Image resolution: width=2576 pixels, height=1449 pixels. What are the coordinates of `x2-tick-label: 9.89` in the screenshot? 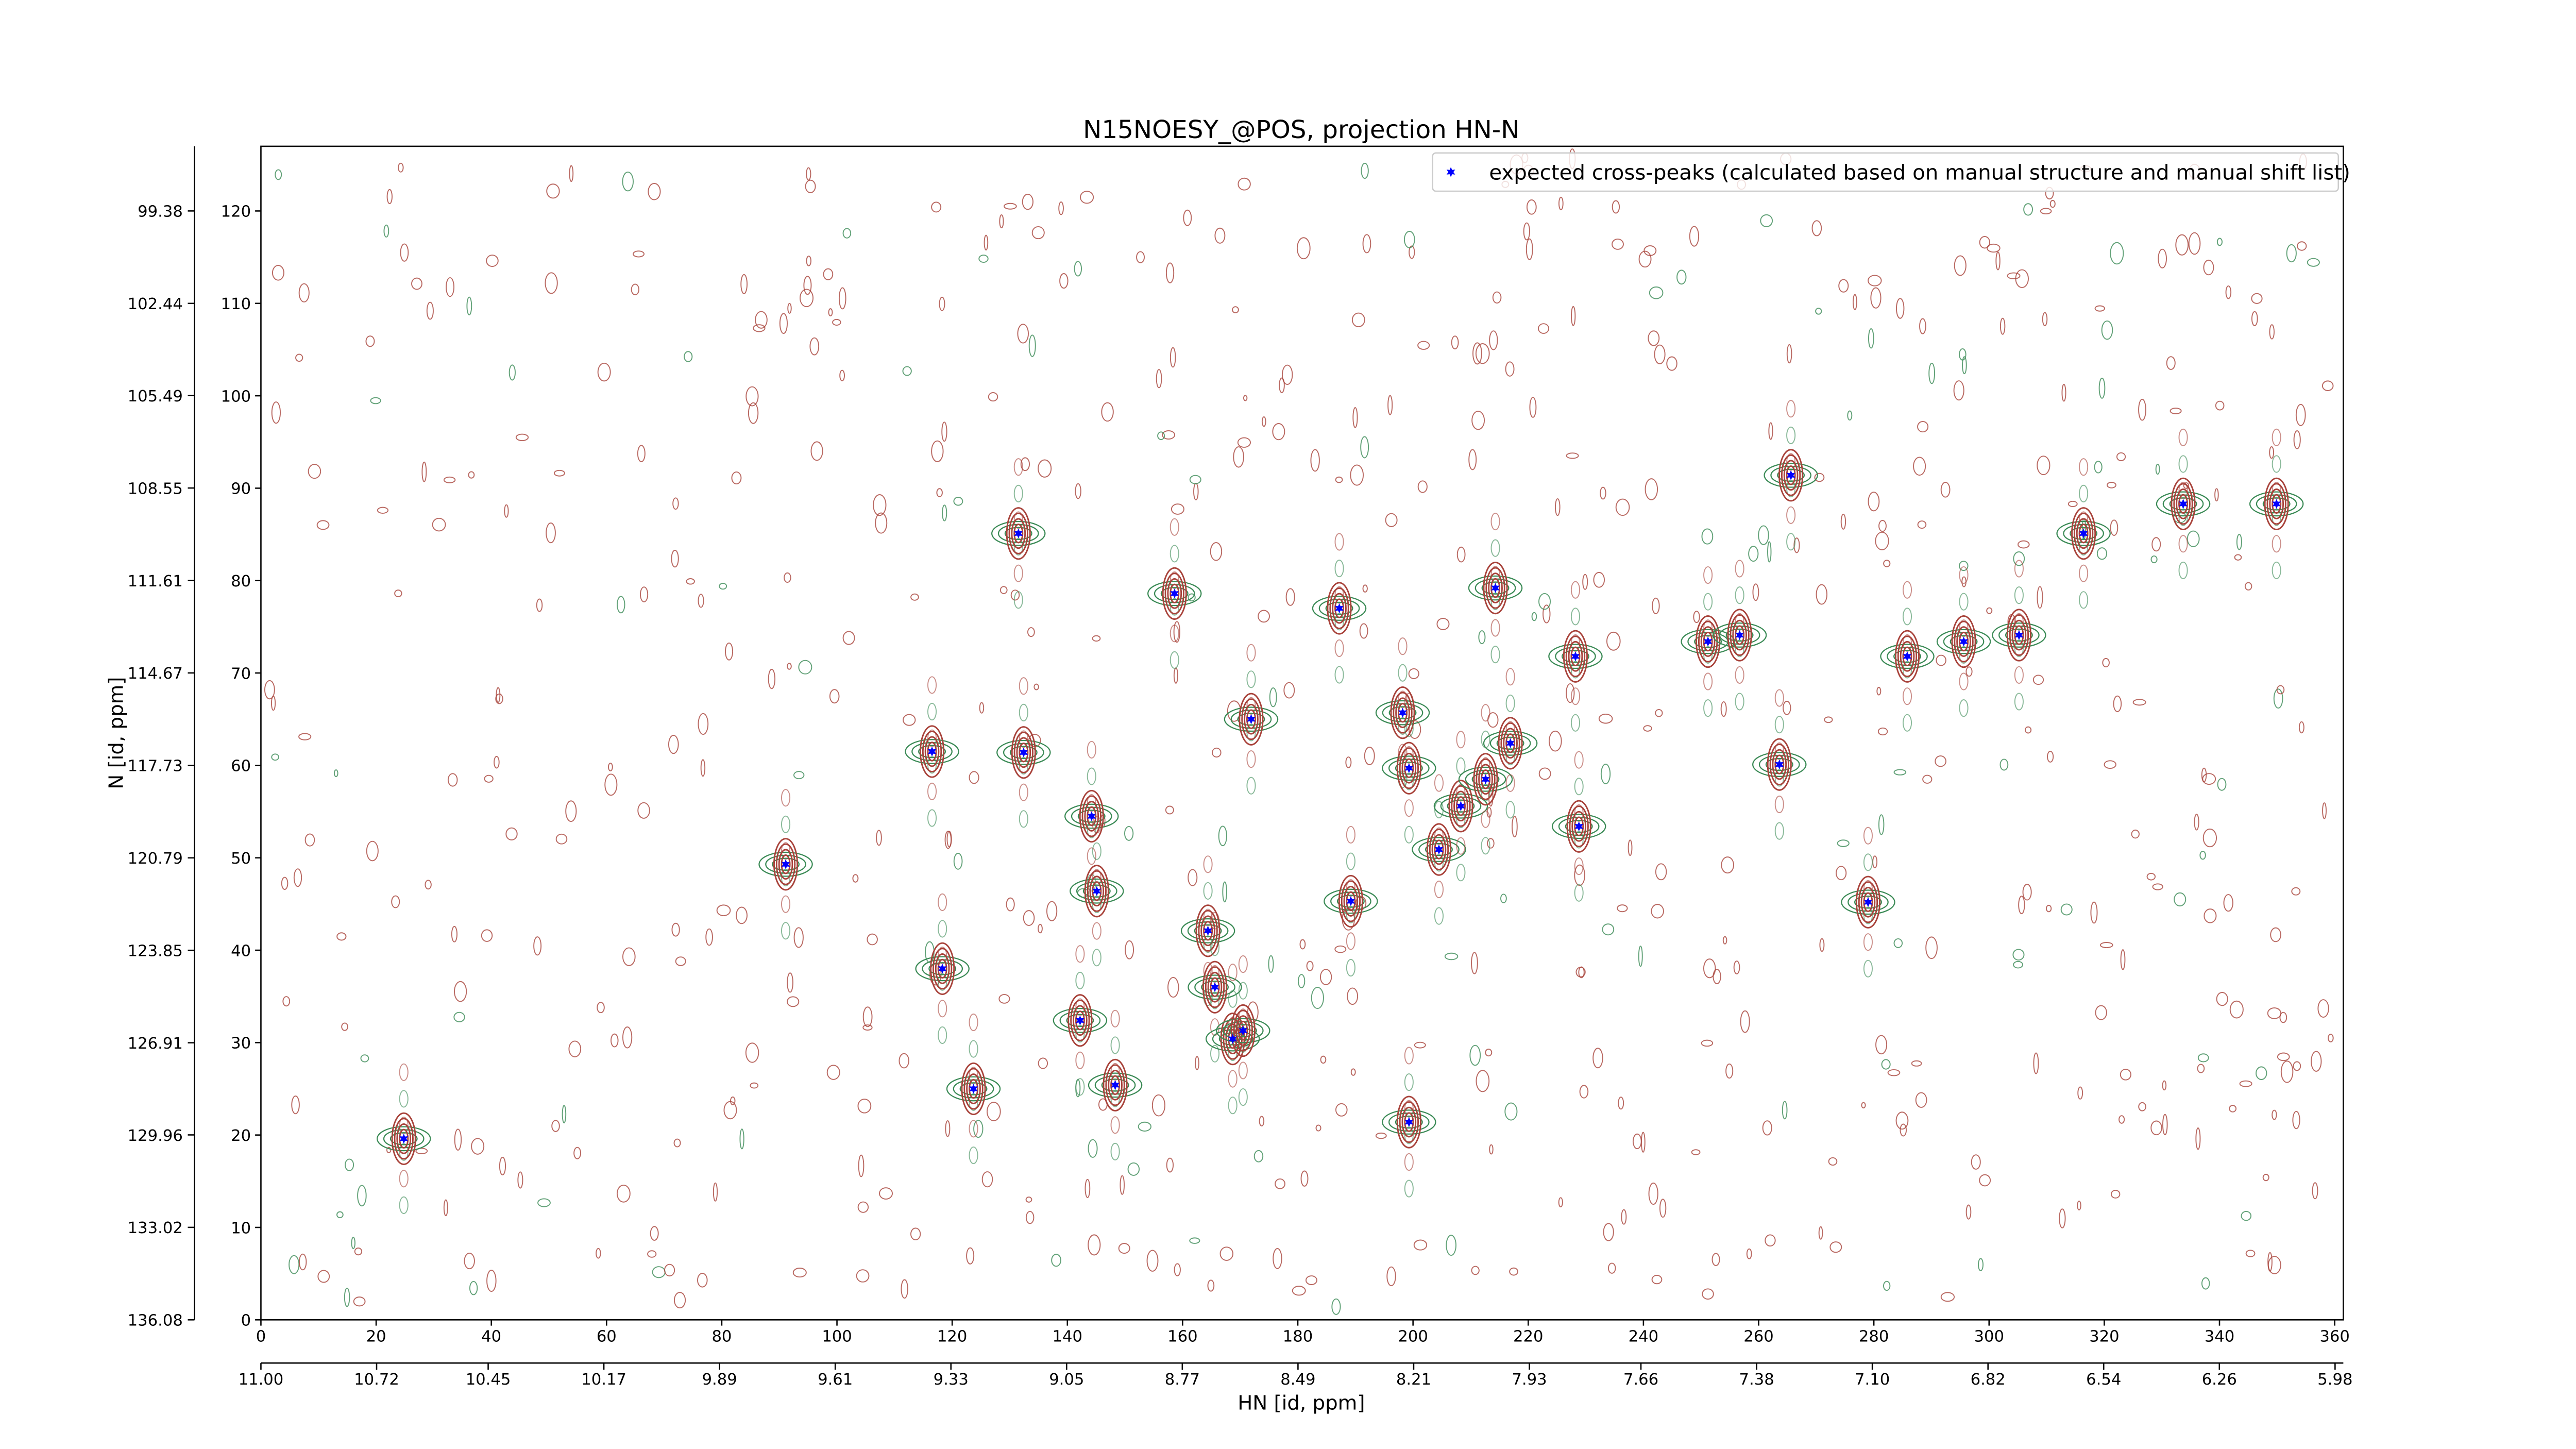 It's located at (719, 1380).